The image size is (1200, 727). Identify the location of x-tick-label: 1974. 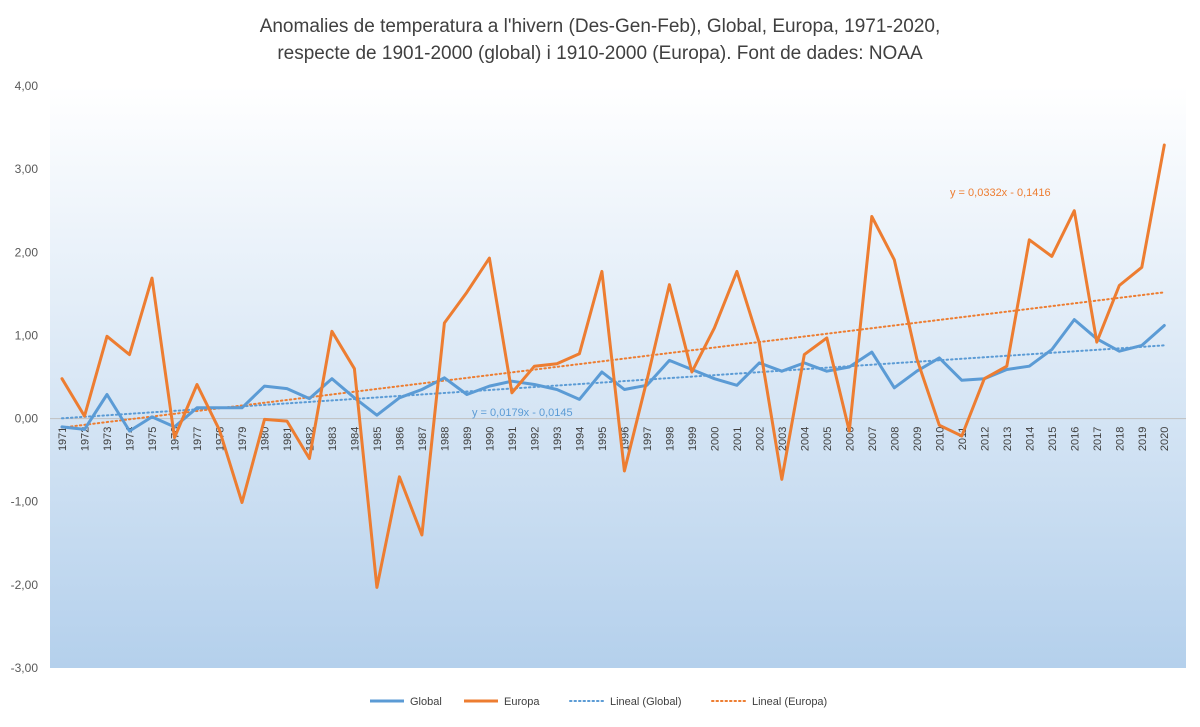
(130, 439).